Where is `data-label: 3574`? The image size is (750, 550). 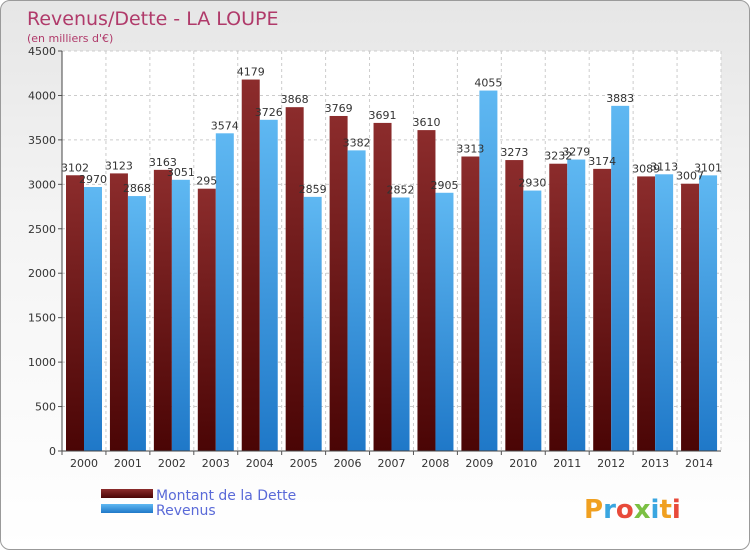
data-label: 3574 is located at coordinates (225, 125).